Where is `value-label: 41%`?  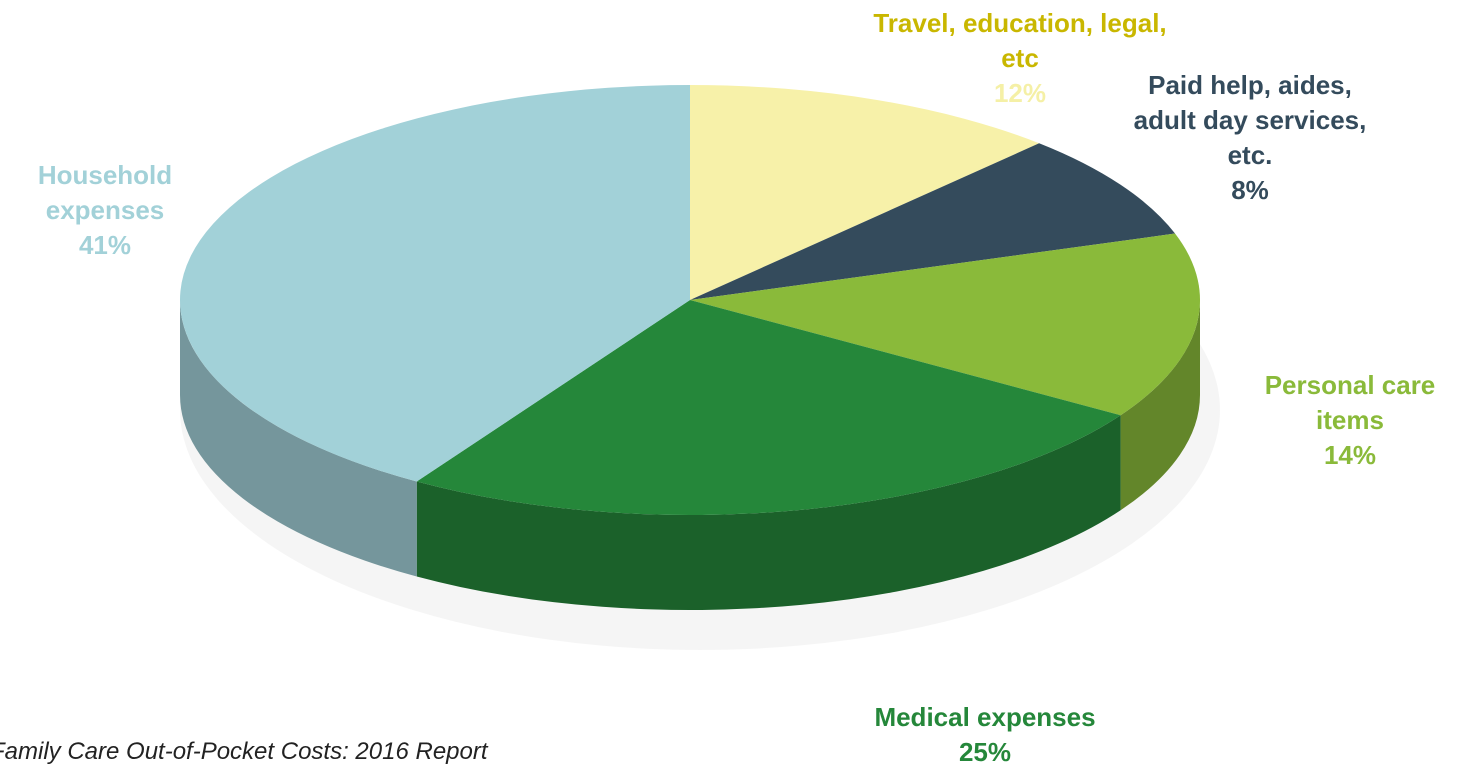
value-label: 41% is located at coordinates (105, 245).